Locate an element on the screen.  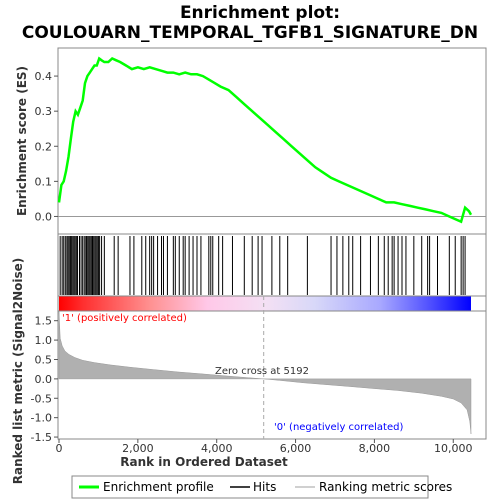
metric-y-tick-label: 1.0 is located at coordinates (44, 340).